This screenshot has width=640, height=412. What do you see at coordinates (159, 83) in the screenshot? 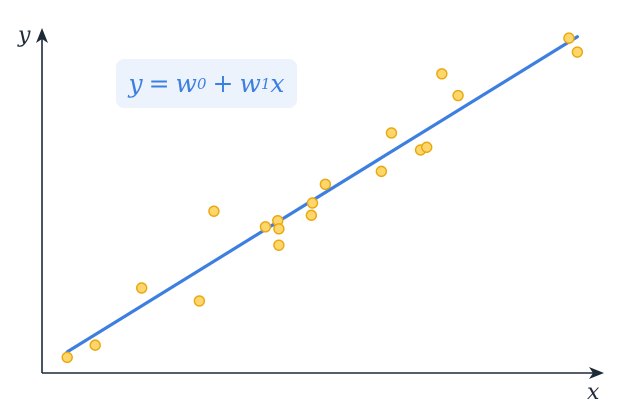
I see `equation-equals: =` at bounding box center [159, 83].